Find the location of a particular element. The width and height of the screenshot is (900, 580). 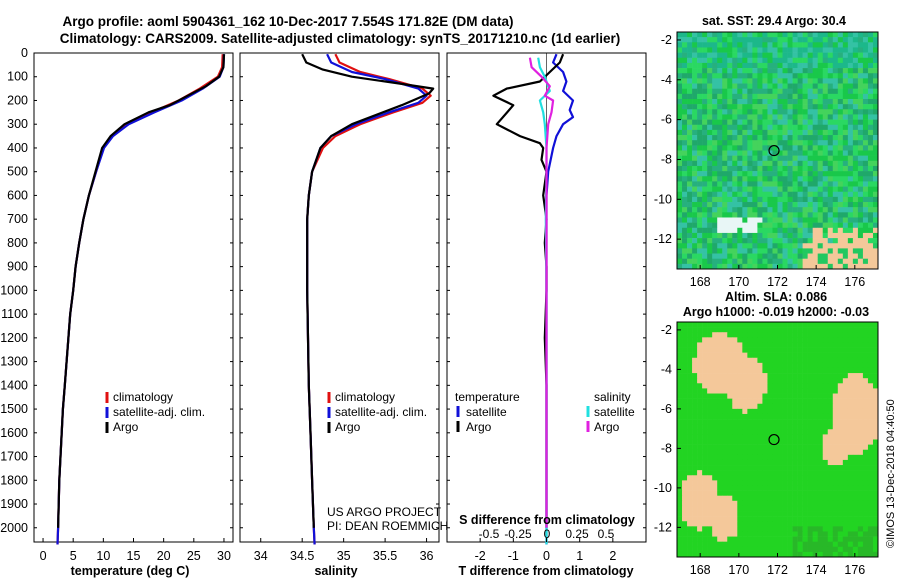

depth-tick-label: 1200 is located at coordinates (14, 338).